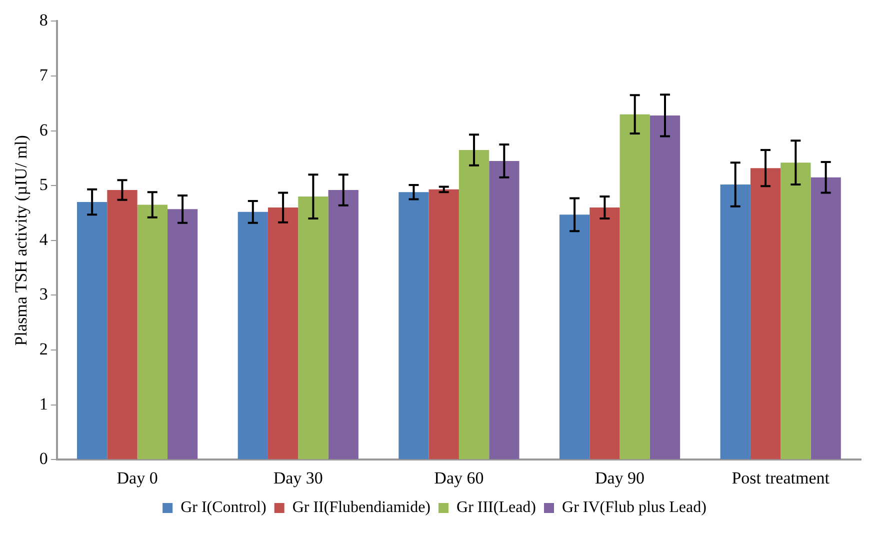 The width and height of the screenshot is (879, 534). Describe the element at coordinates (298, 478) in the screenshot. I see `x-tick-label: Day 30` at that location.